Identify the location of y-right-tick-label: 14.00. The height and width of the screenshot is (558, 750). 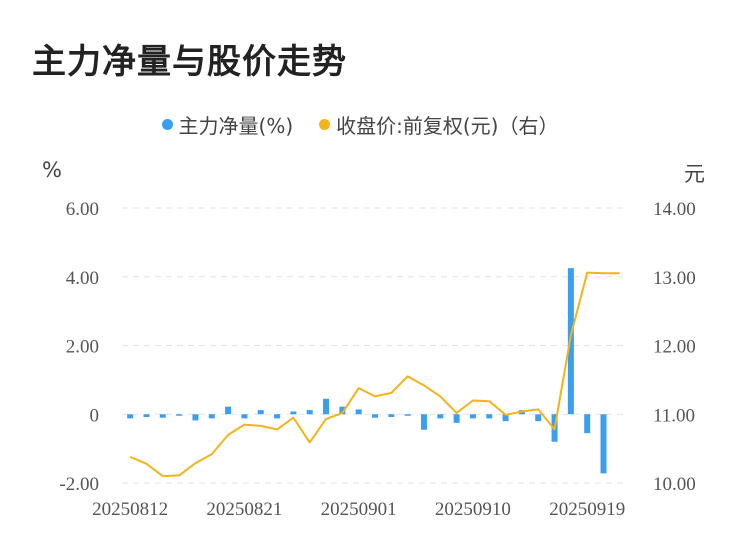
(674, 209).